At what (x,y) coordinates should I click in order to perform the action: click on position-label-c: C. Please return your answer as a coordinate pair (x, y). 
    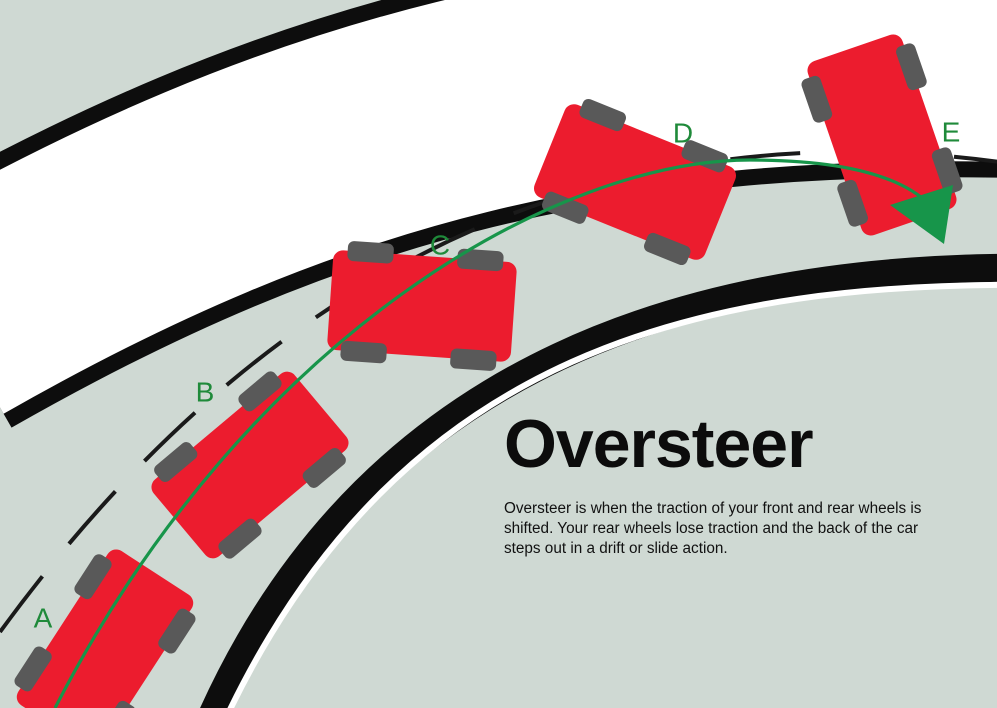
    Looking at the image, I should click on (440, 244).